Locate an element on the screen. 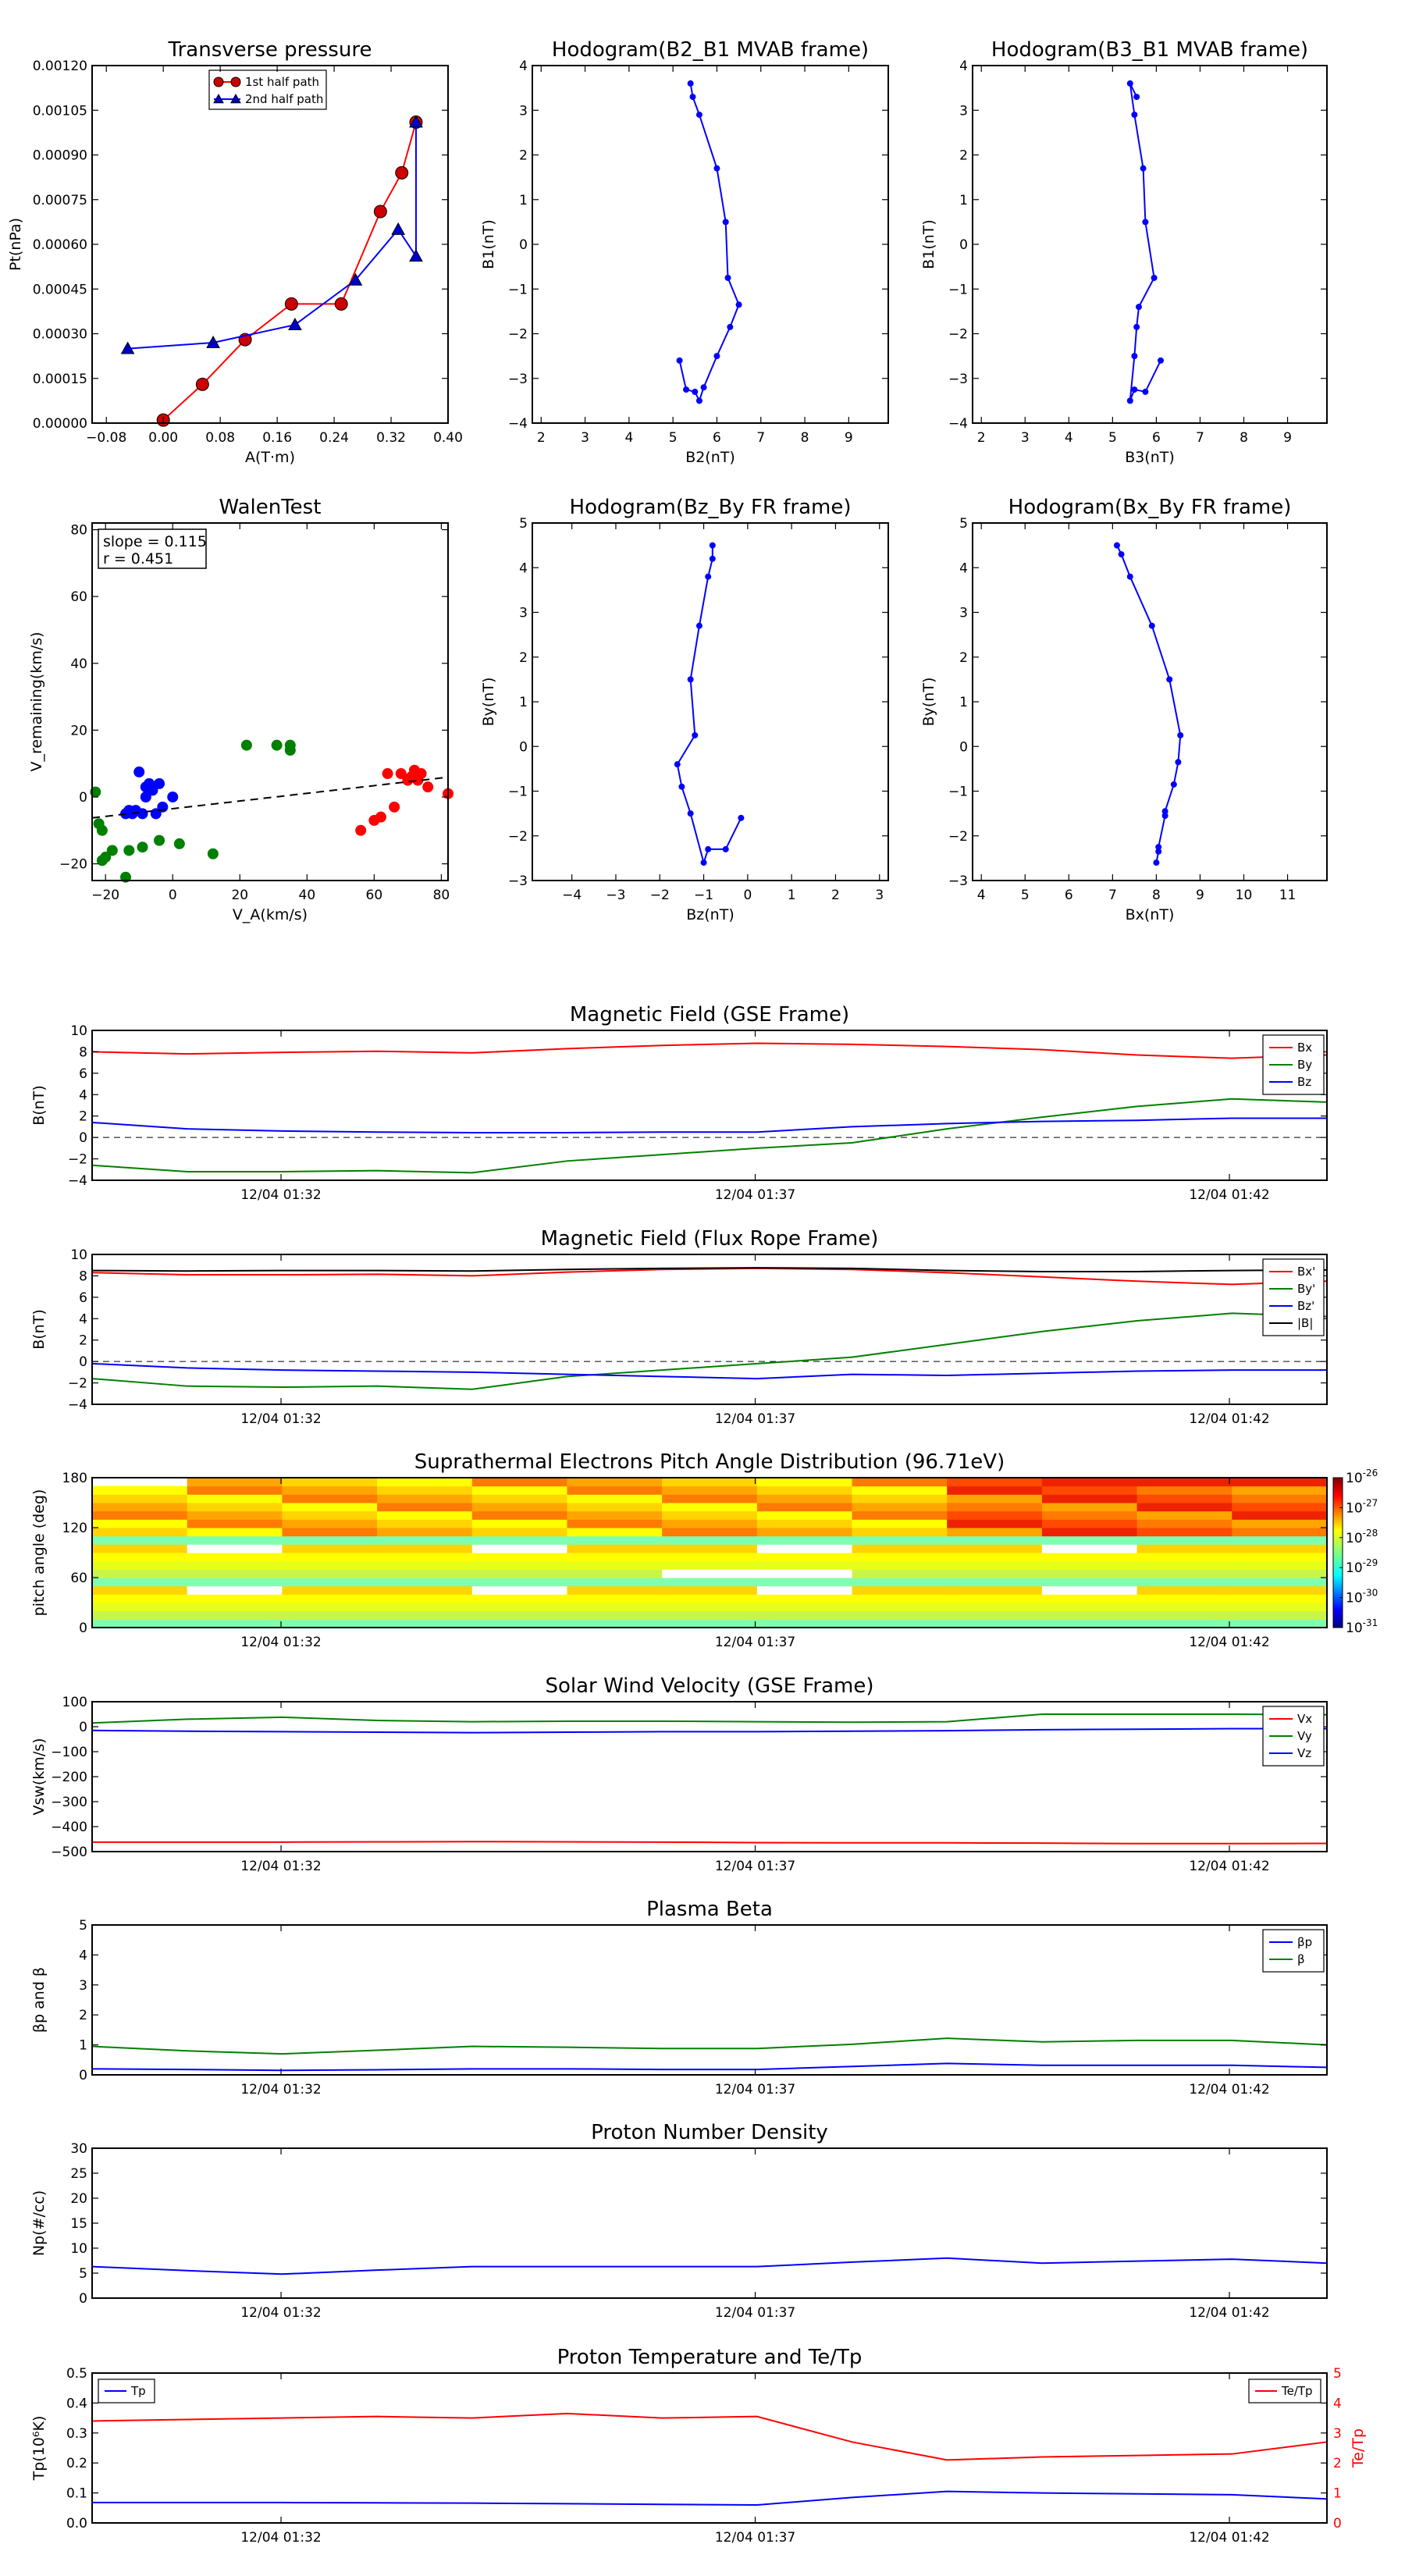  y-tick-label: −20 is located at coordinates (73, 865).